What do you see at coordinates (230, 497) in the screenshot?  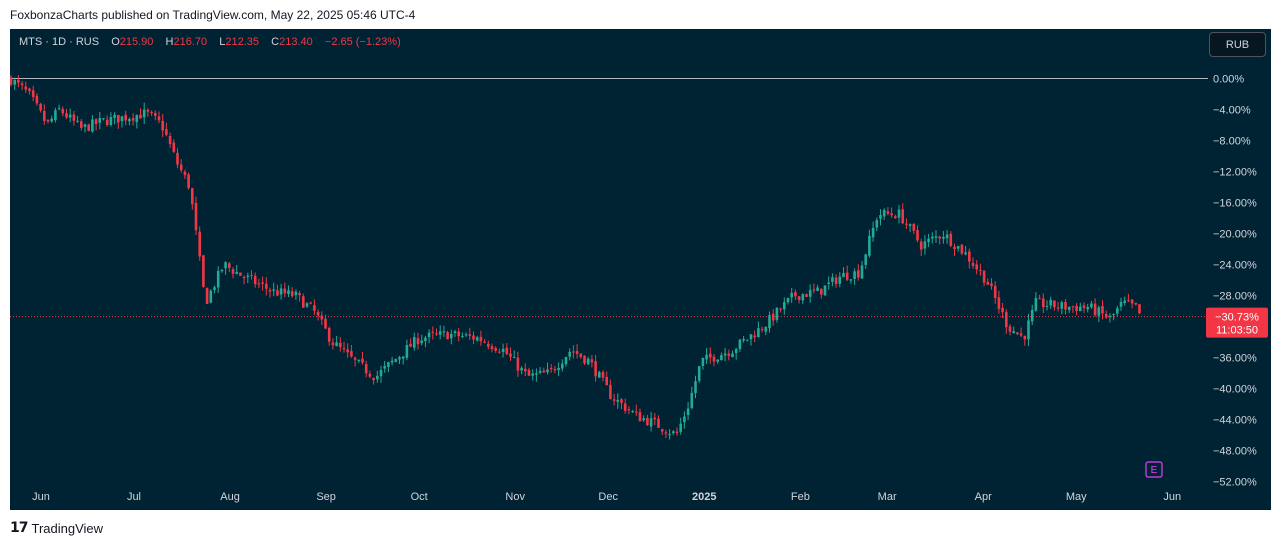 I see `x-axis-tick-label: Aug` at bounding box center [230, 497].